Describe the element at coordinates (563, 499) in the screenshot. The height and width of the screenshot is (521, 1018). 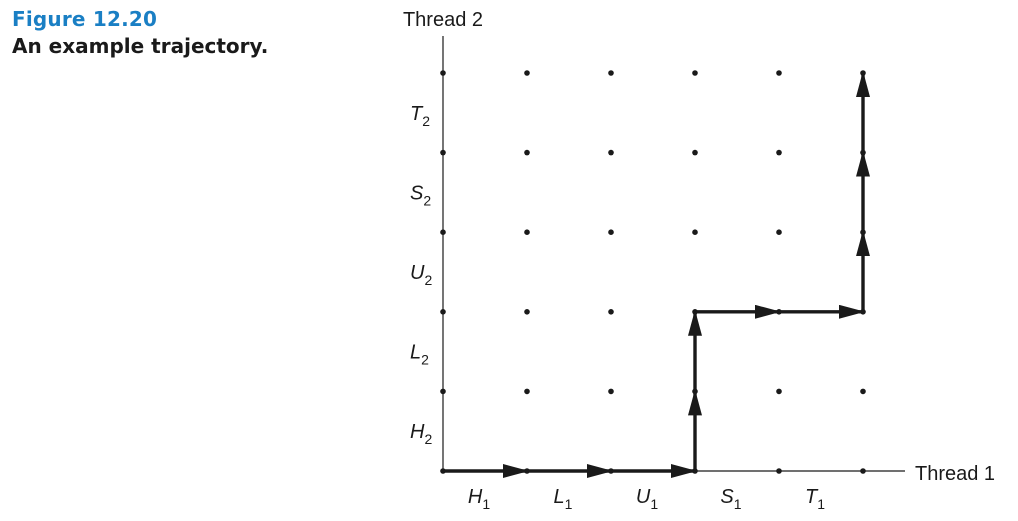
I see `x-segment-label: L1` at that location.